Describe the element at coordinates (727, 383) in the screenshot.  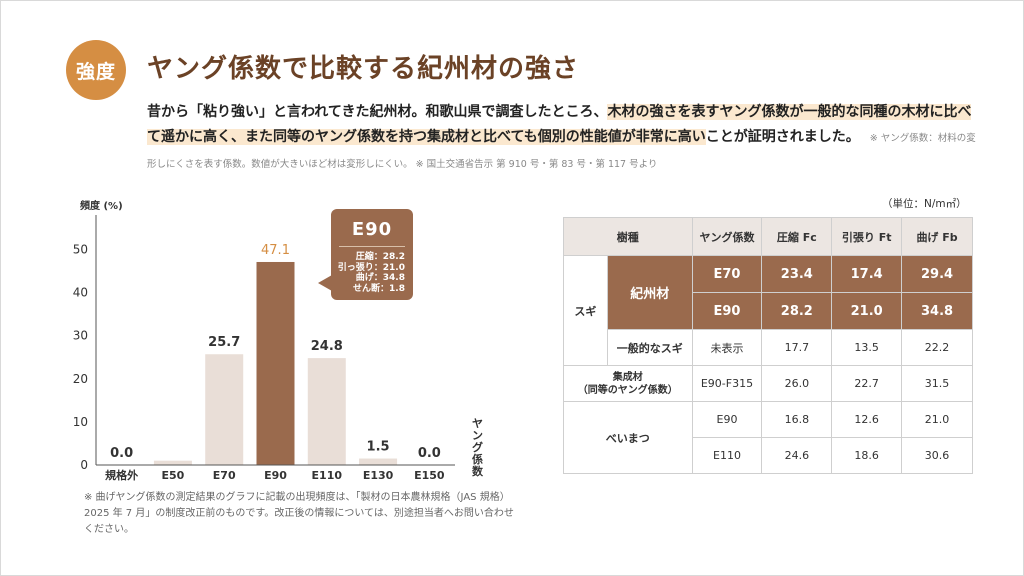
I see `glulam-grade: E90-F315` at that location.